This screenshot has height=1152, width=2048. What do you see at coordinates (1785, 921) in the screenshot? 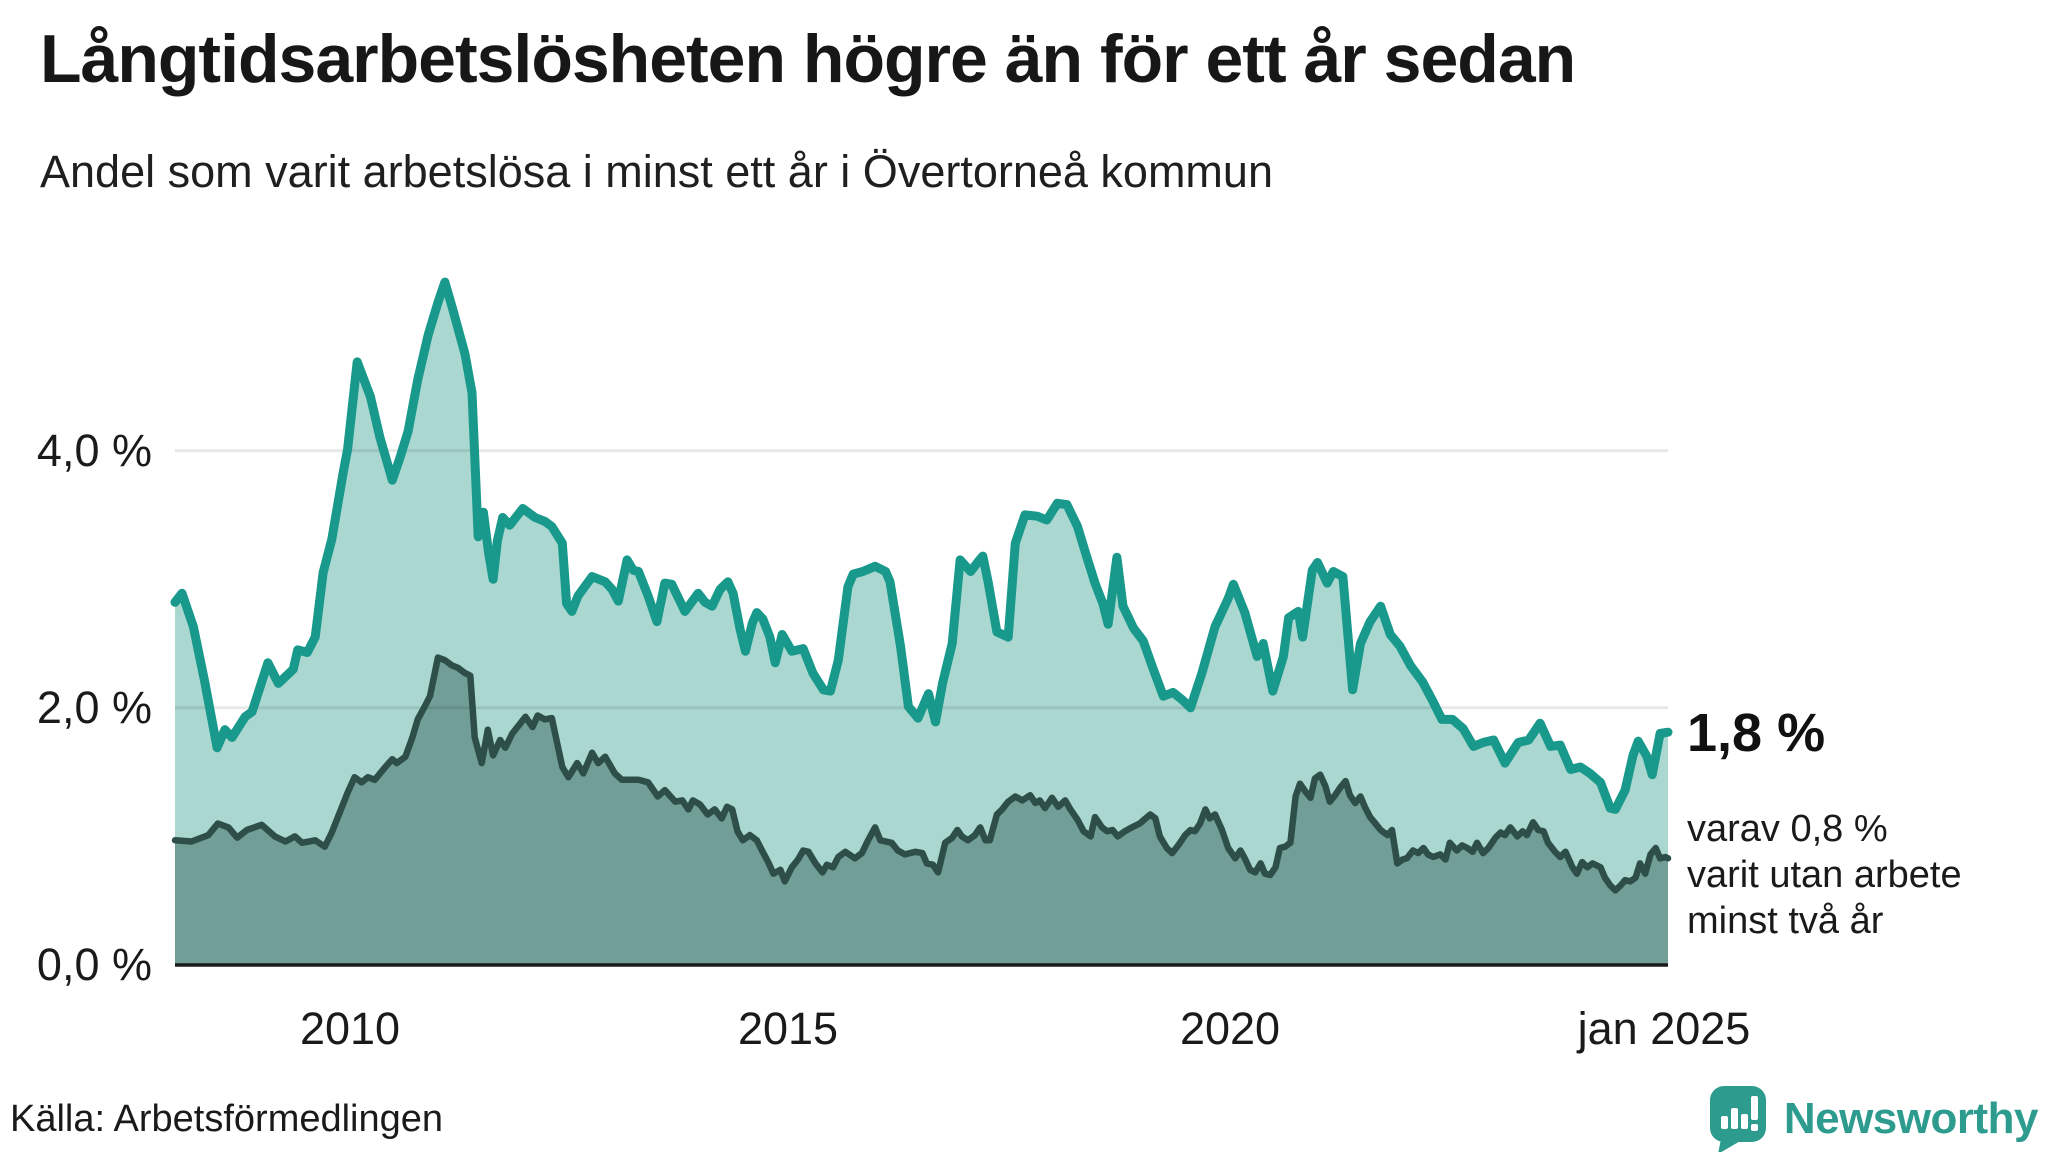
I see `note-line-3: minst två år` at bounding box center [1785, 921].